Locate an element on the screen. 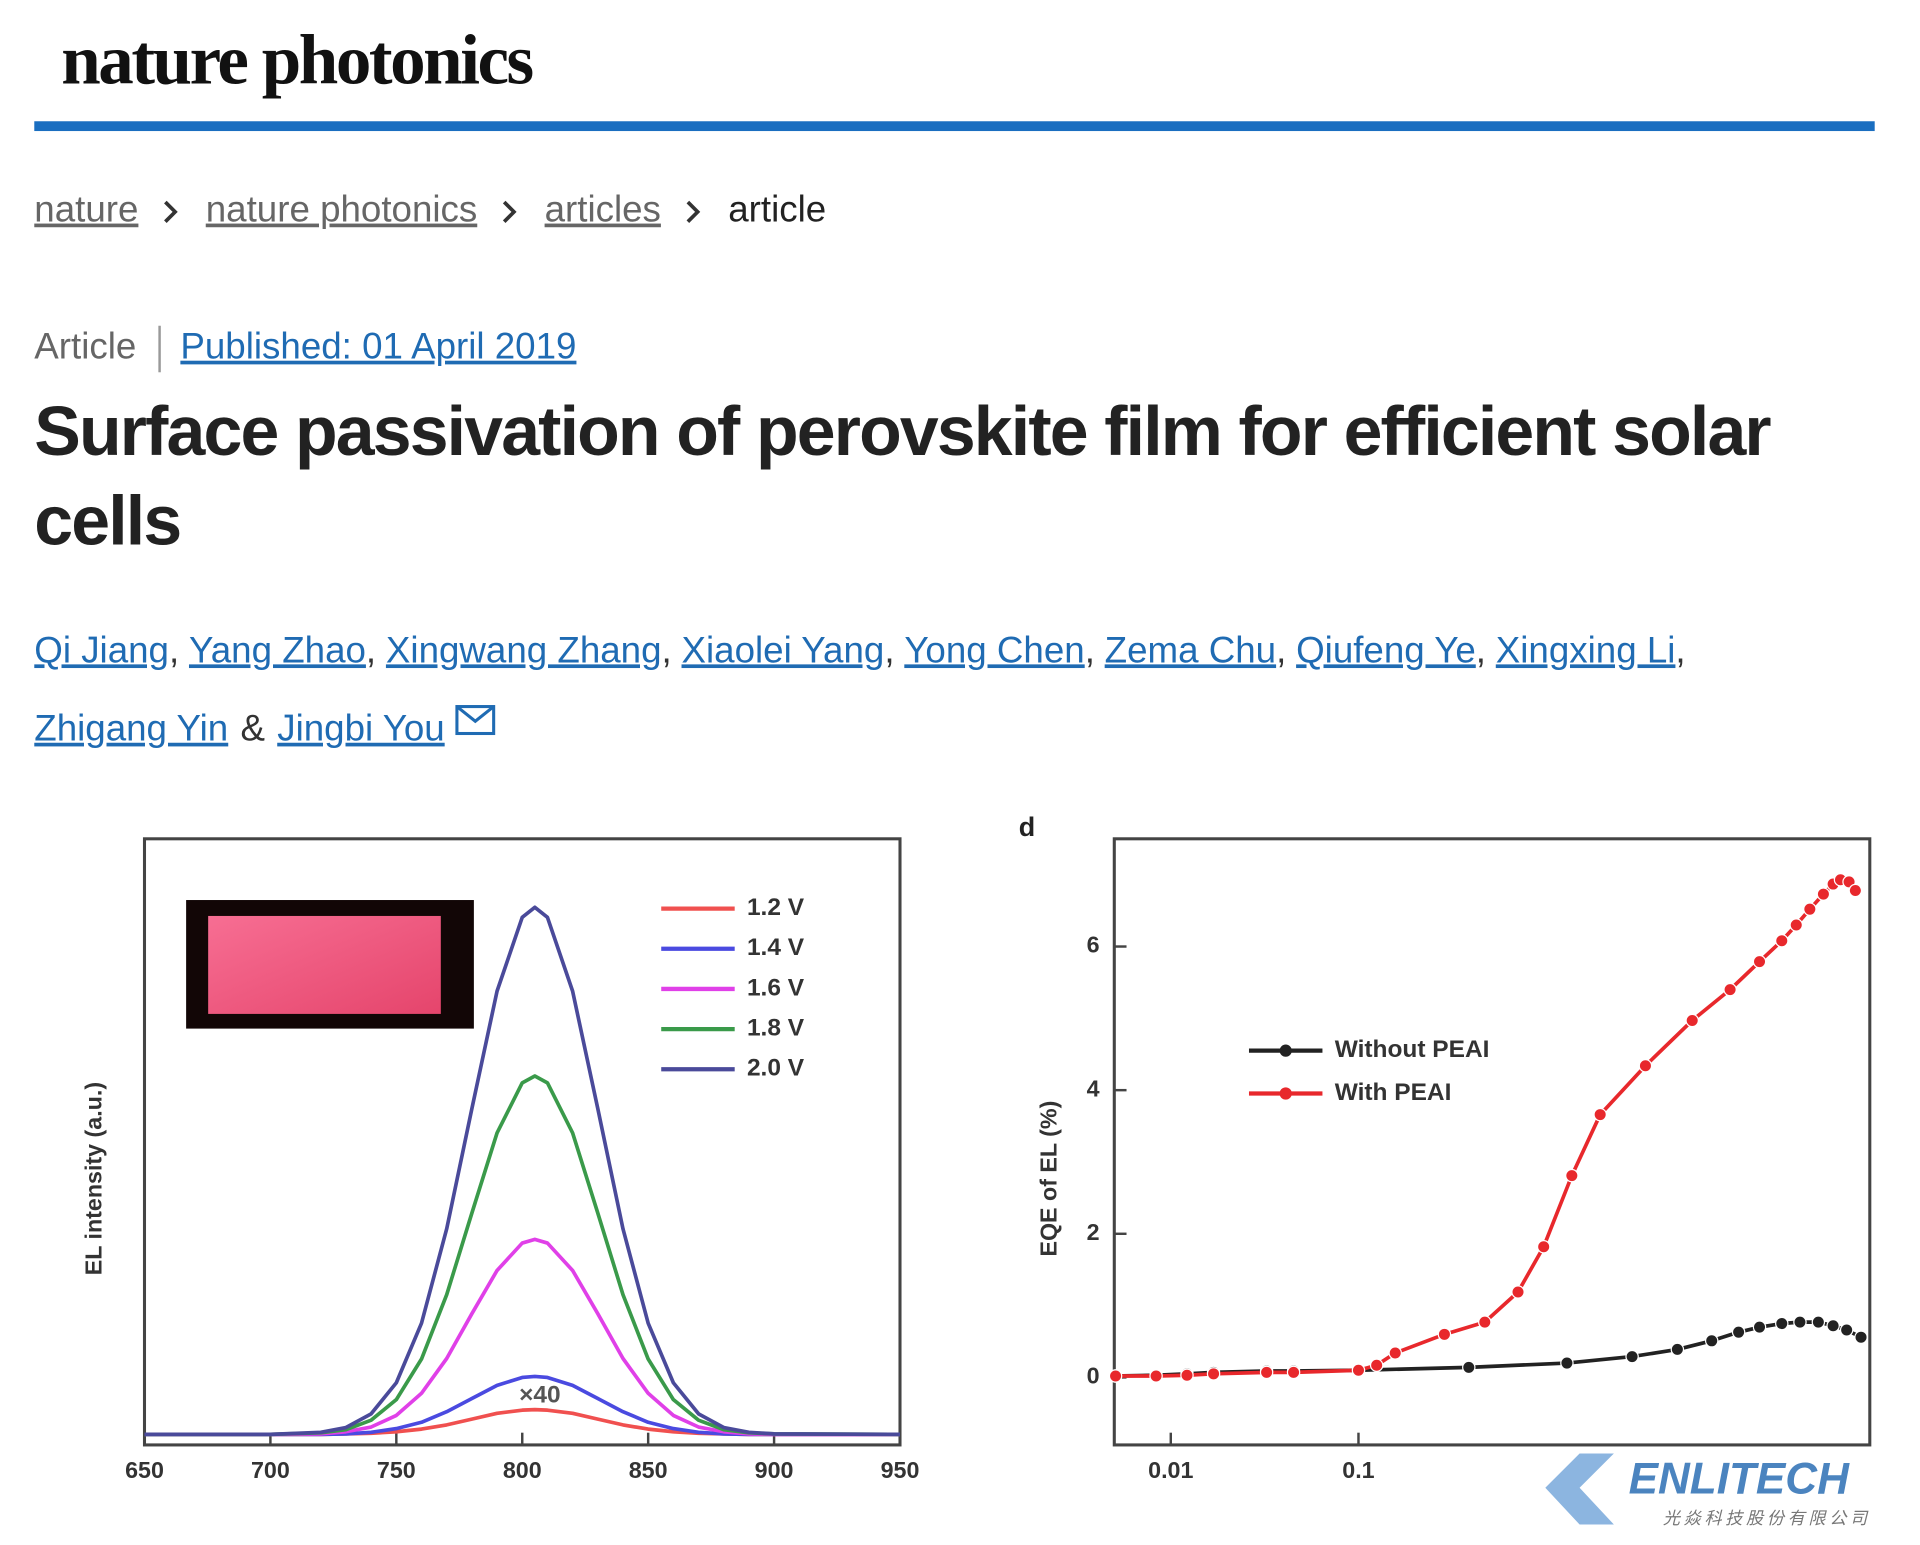  author-link: Zhigang Yin is located at coordinates (131, 728).